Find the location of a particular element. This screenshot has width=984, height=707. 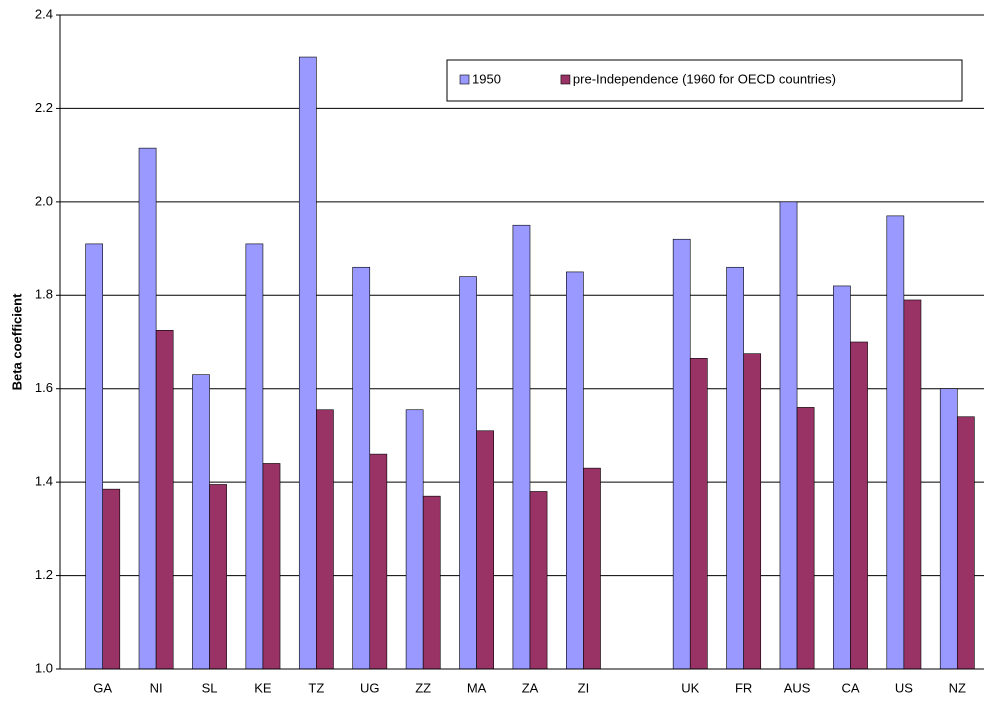

x-tick-label: CA is located at coordinates (850, 687).